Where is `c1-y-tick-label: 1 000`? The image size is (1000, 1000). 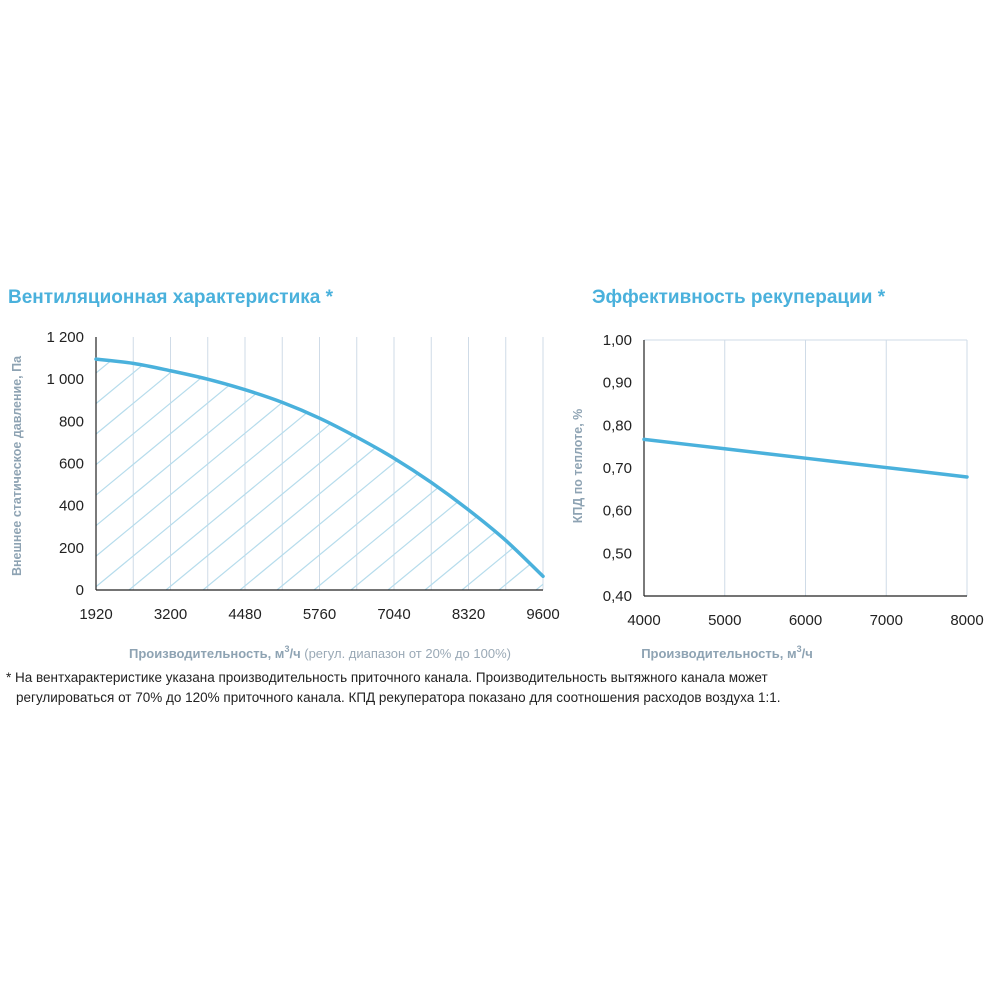 c1-y-tick-label: 1 000 is located at coordinates (65, 379).